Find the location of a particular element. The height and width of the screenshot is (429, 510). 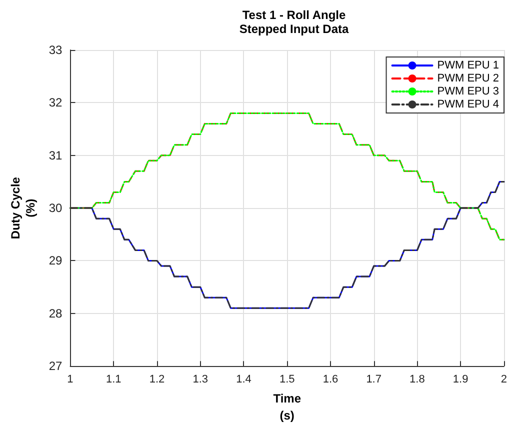

x-tick-label: 1.4 is located at coordinates (244, 380).